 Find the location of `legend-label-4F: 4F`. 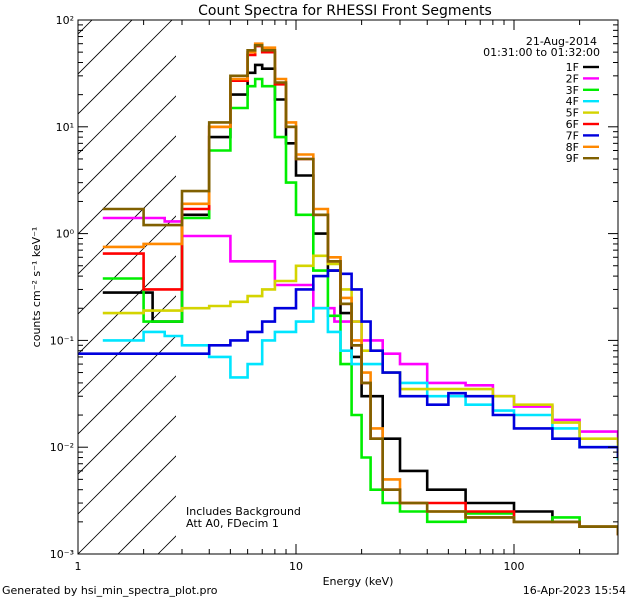

legend-label-4F: 4F is located at coordinates (572, 101).